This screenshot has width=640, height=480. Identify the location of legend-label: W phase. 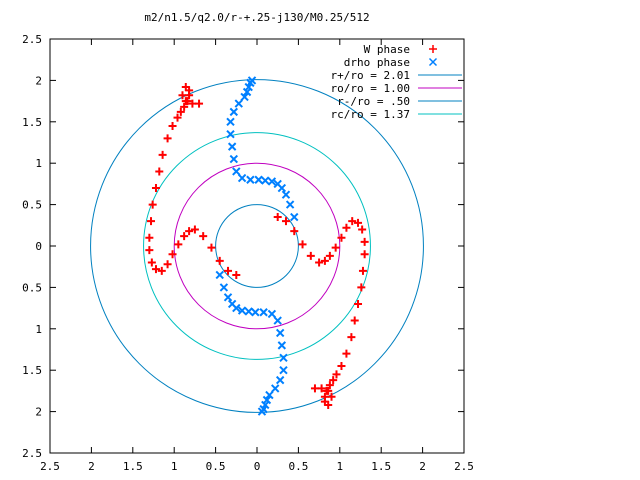
(387, 49).